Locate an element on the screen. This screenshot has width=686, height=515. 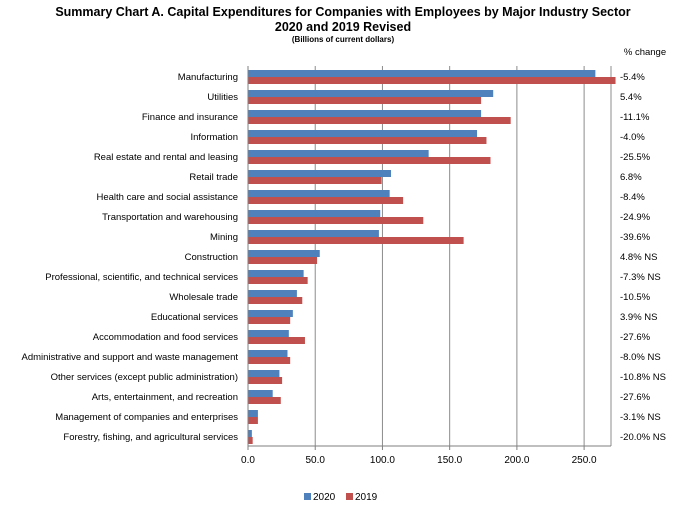
category-label: Utilities is located at coordinates (222, 97).